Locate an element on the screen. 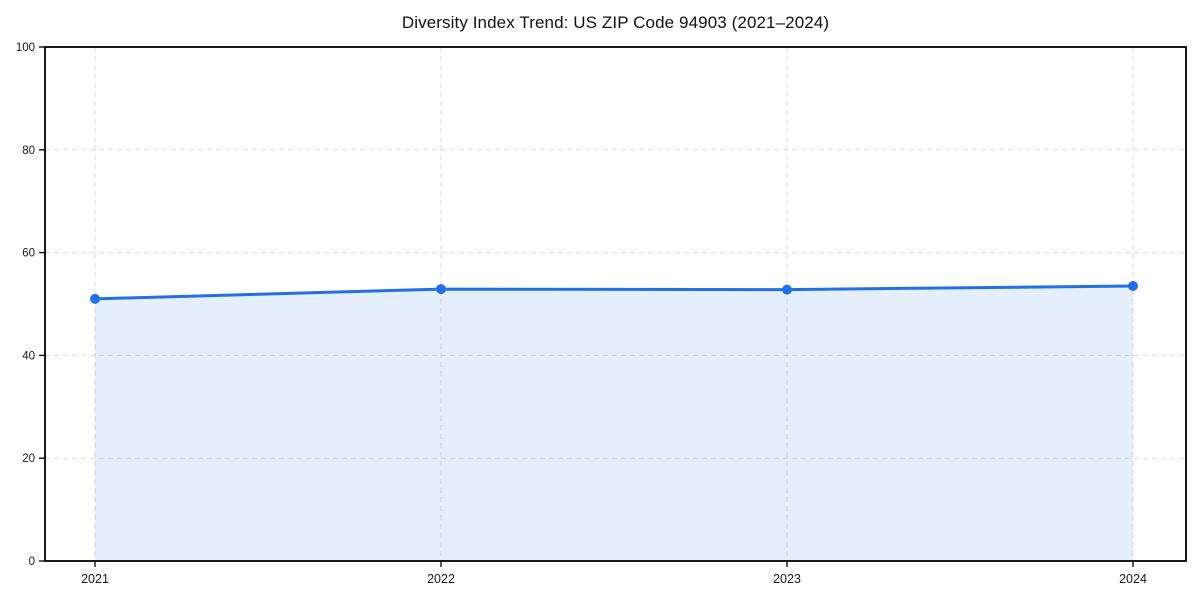  y-tick-label: 100 is located at coordinates (25, 48).